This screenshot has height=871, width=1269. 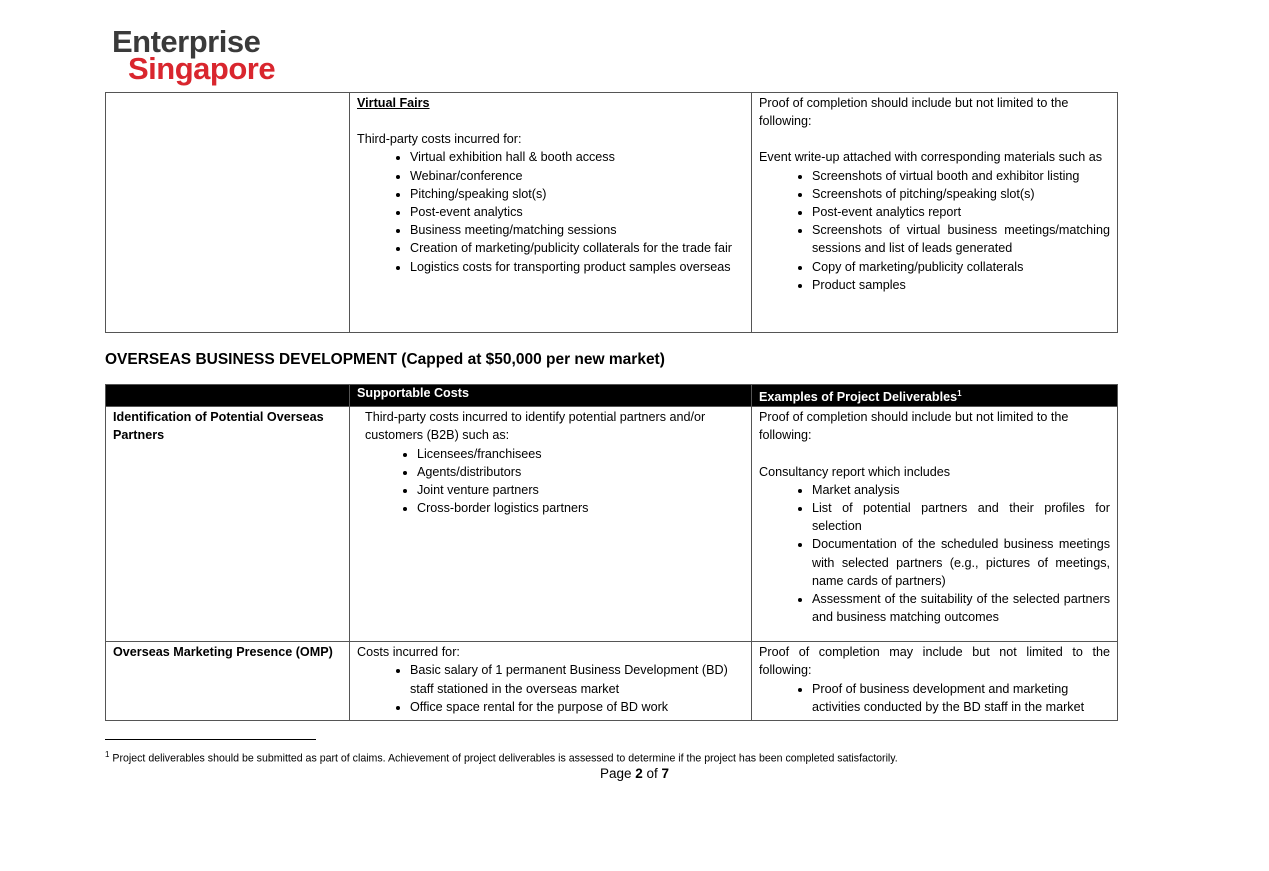 I want to click on row-name: Overseas Marketing Presence (OMP), so click(x=227, y=681).